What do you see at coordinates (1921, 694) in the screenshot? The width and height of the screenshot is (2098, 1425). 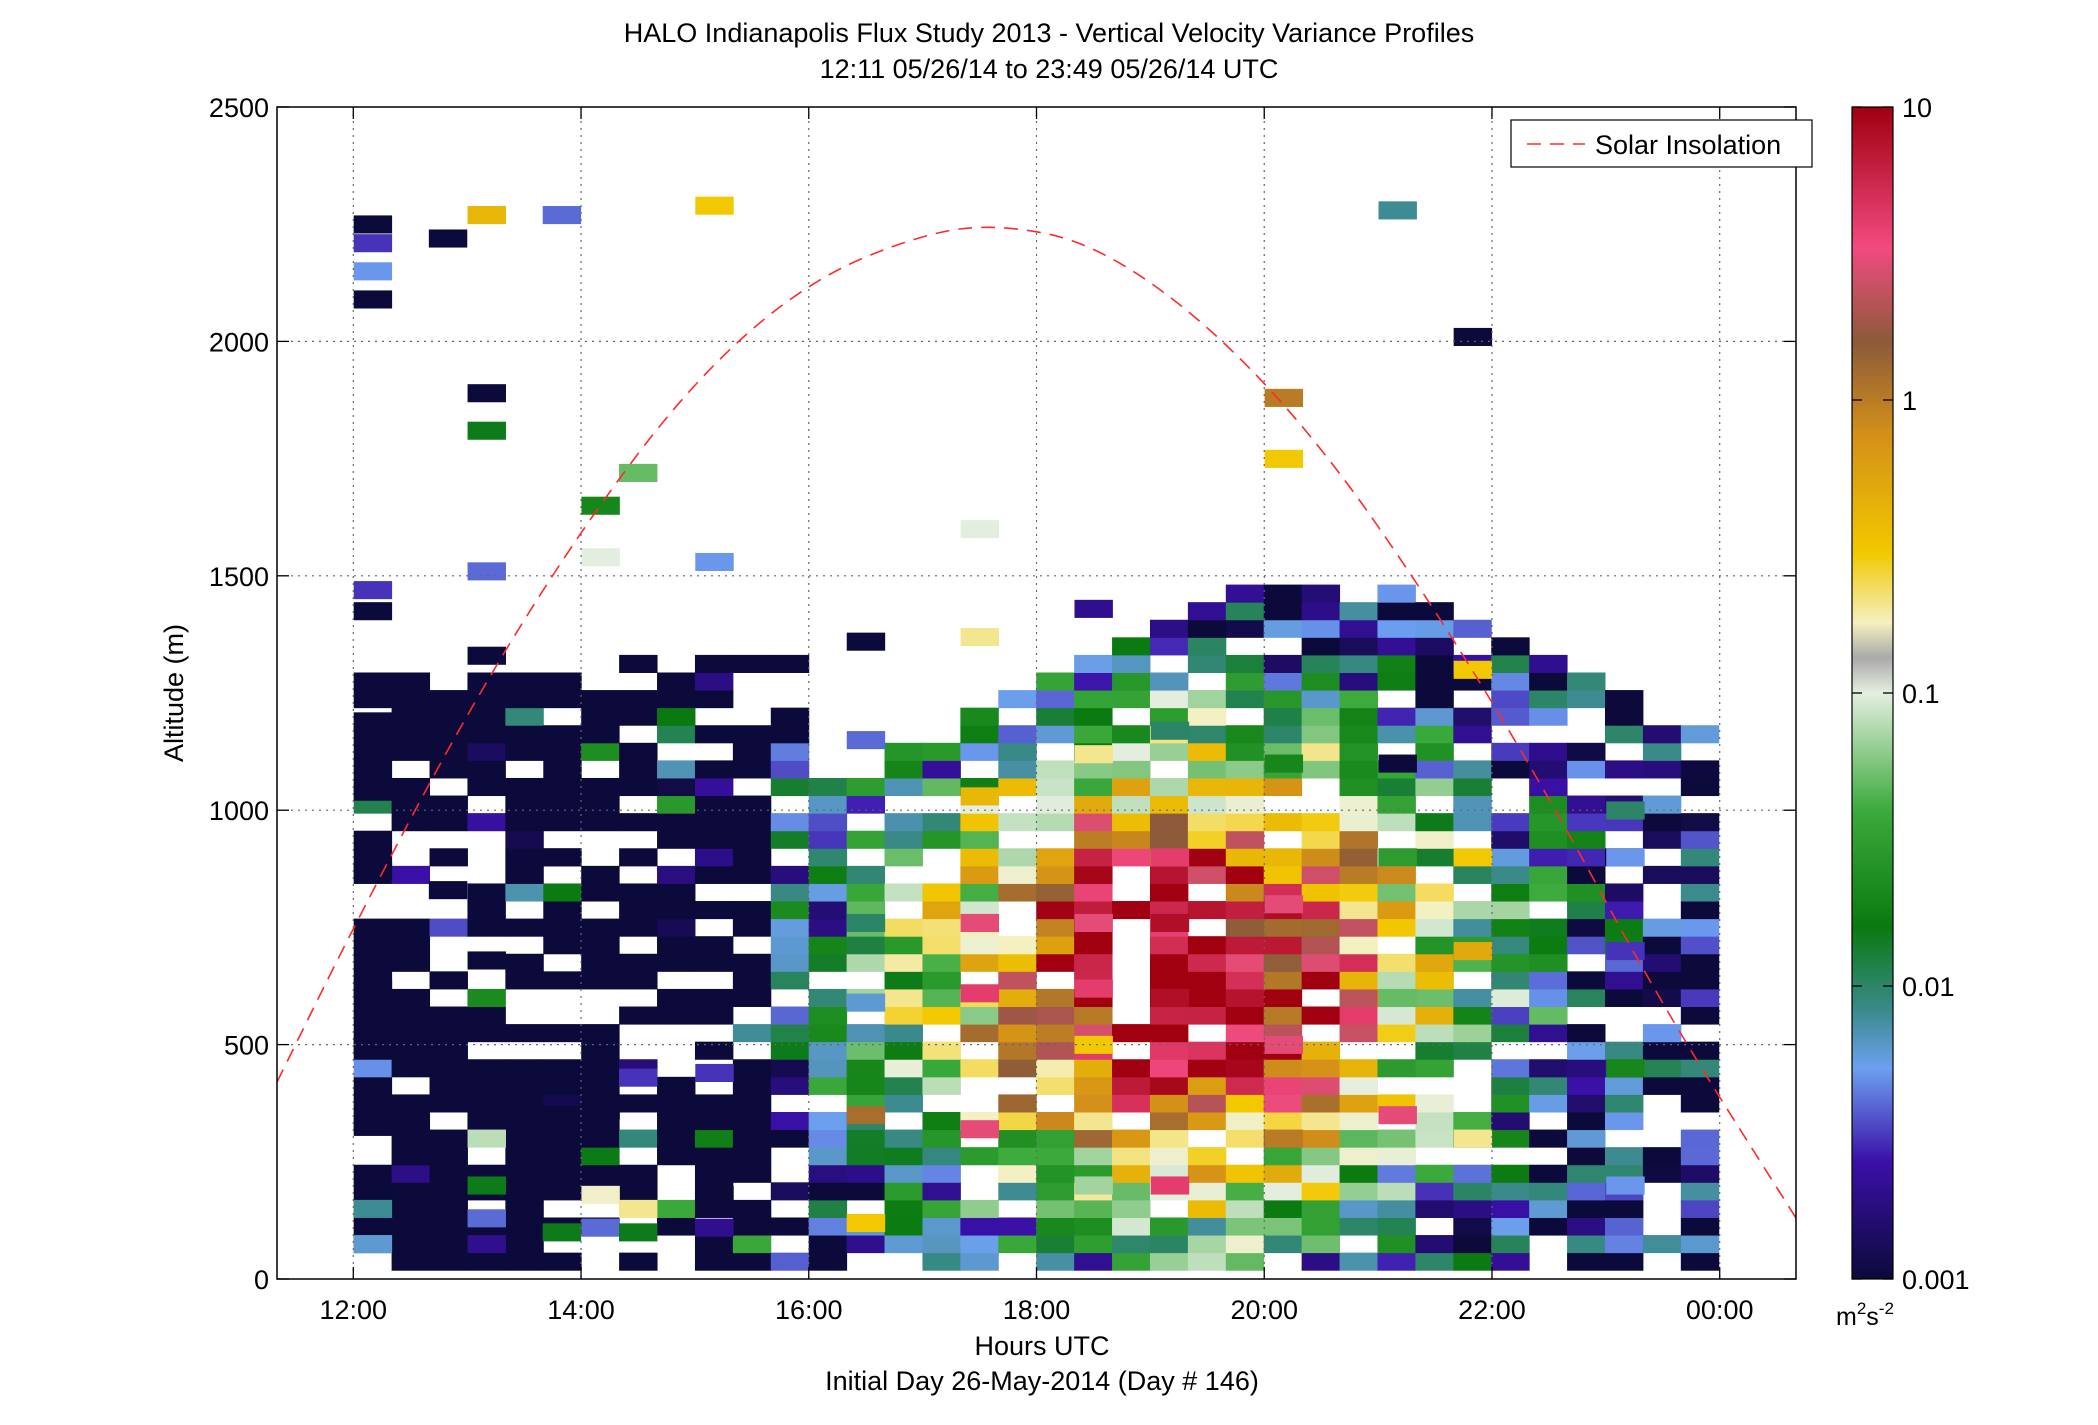 I see `colorbar-tick-label: 0.1` at bounding box center [1921, 694].